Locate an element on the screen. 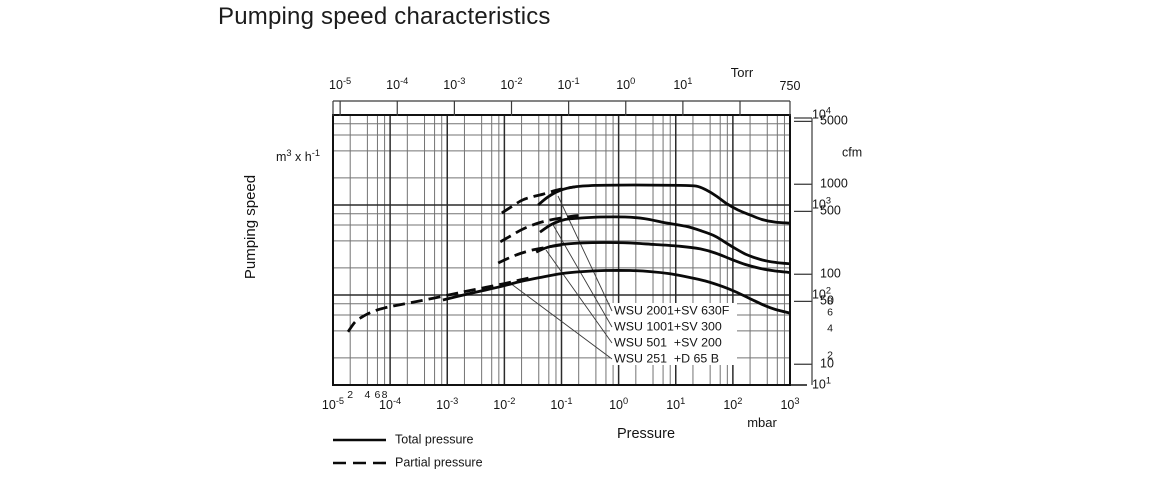  cfm-tick-label: 10 is located at coordinates (827, 363).